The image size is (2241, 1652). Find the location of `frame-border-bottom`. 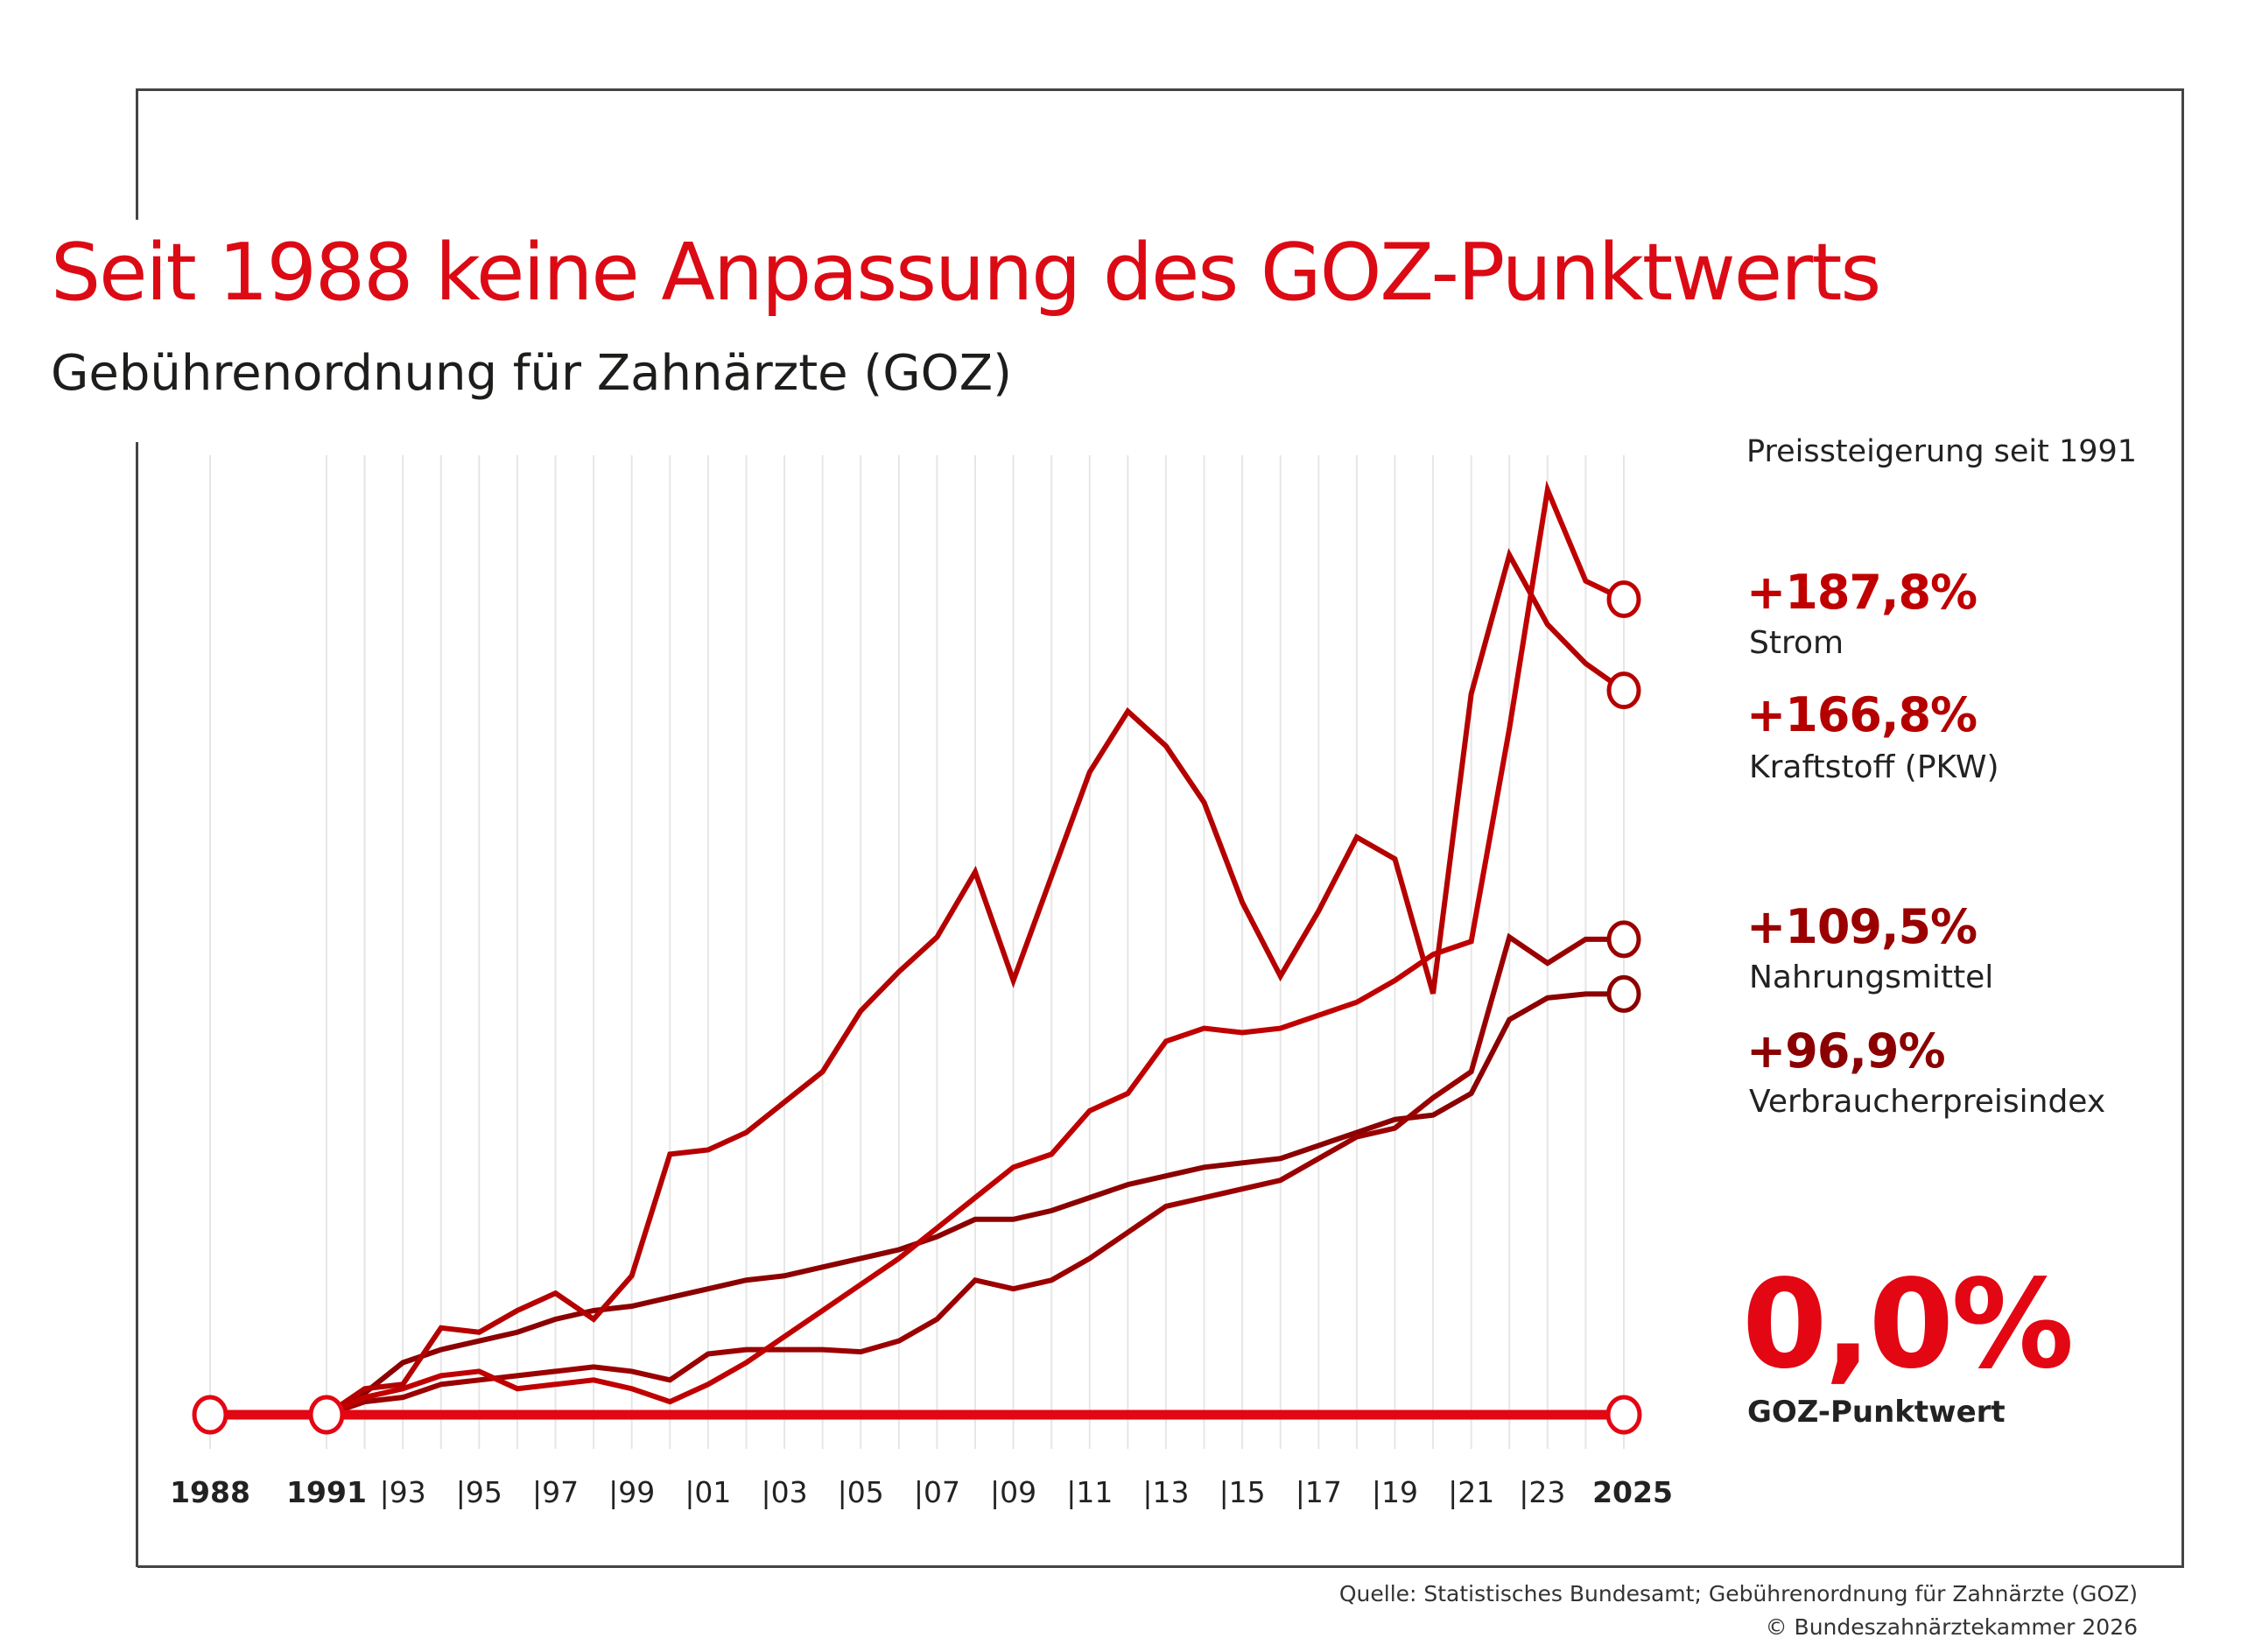

frame-border-bottom is located at coordinates (1161, 1566).